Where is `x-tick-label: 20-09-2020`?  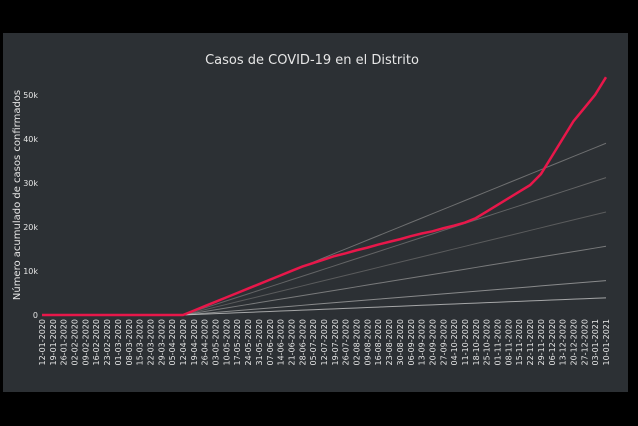 x-tick-label: 20-09-2020 is located at coordinates (432, 342).